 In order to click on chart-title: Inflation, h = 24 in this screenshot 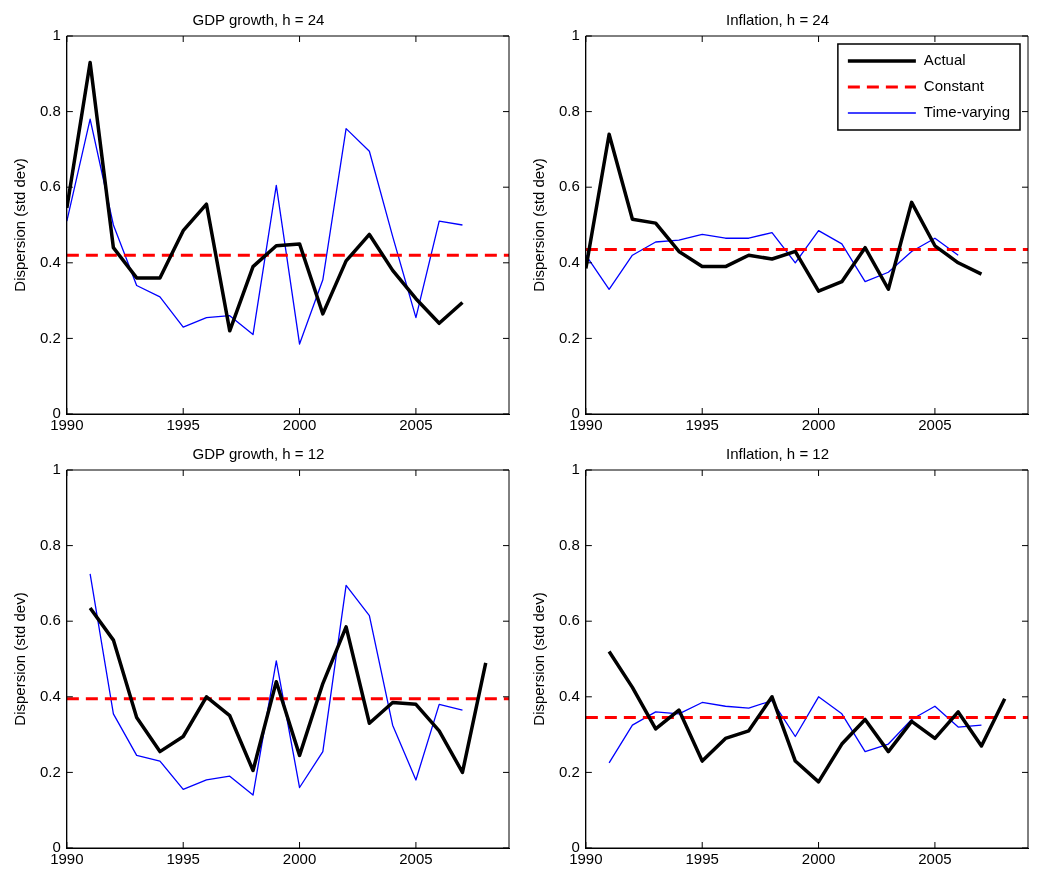, I will do `click(777, 20)`.